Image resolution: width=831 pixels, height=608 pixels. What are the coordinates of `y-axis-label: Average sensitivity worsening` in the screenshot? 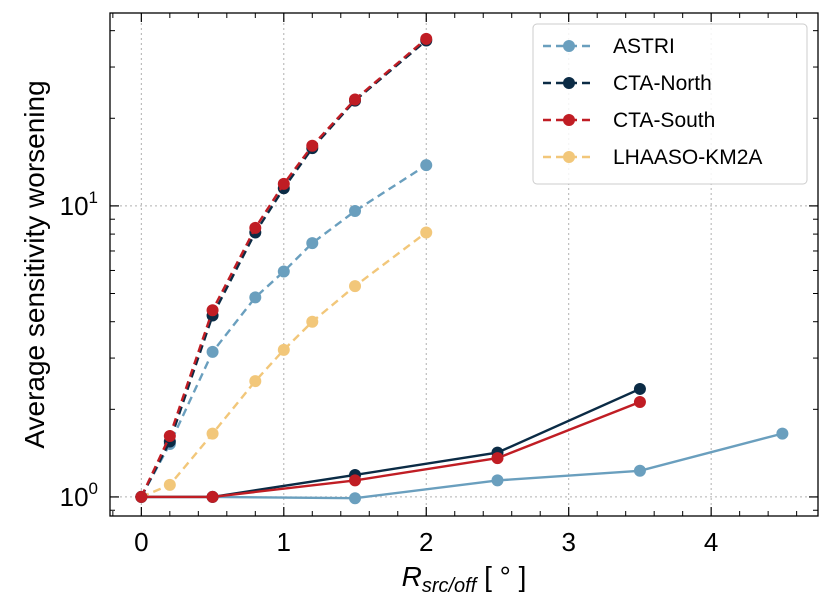 It's located at (34, 264).